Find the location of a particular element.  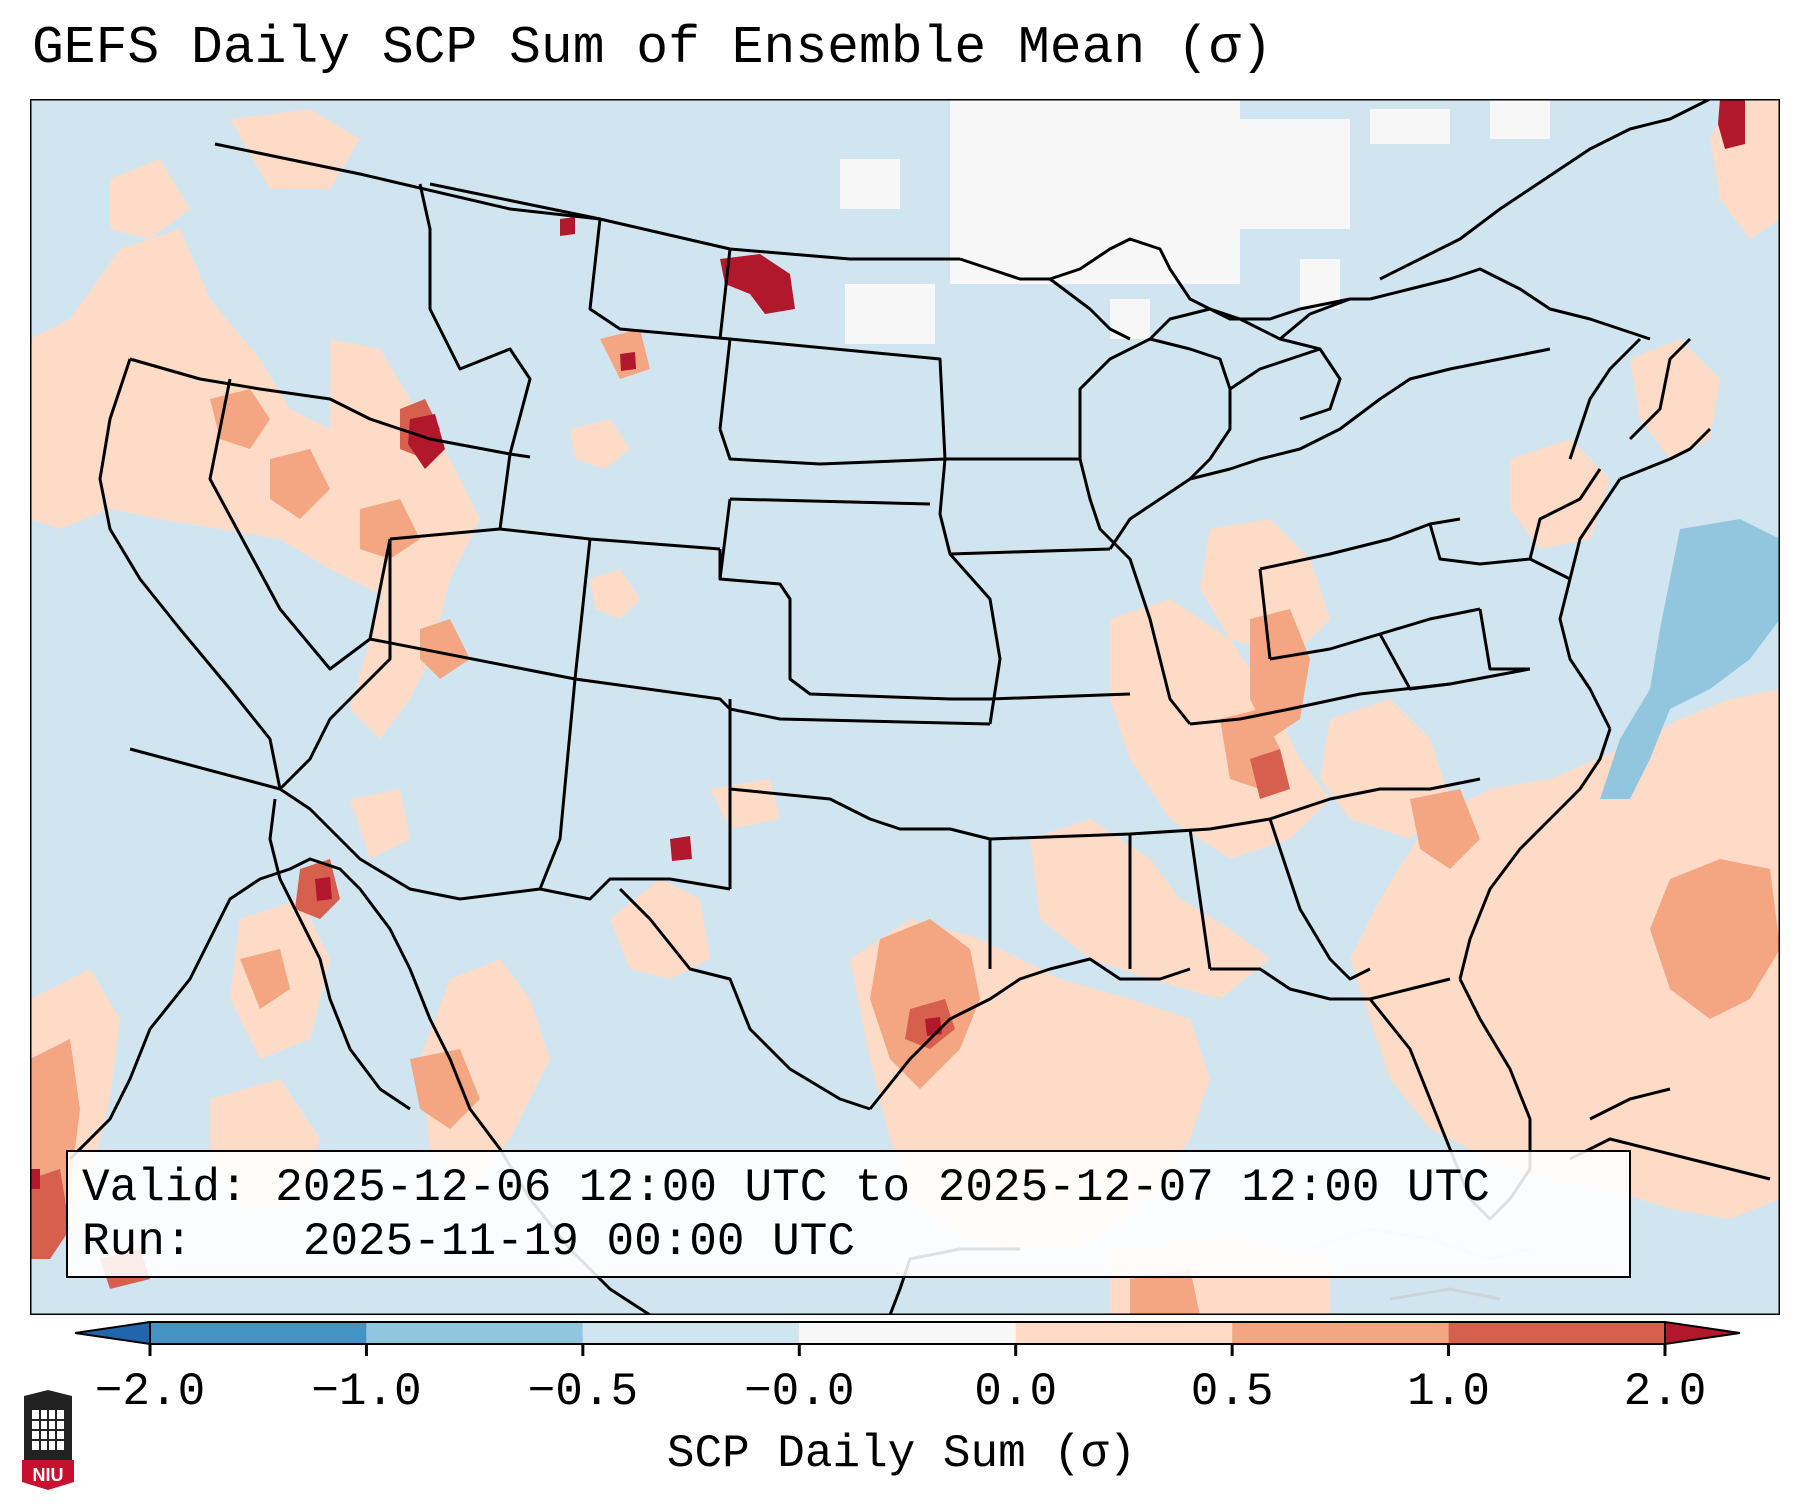

colorbar is located at coordinates (907, 1338).